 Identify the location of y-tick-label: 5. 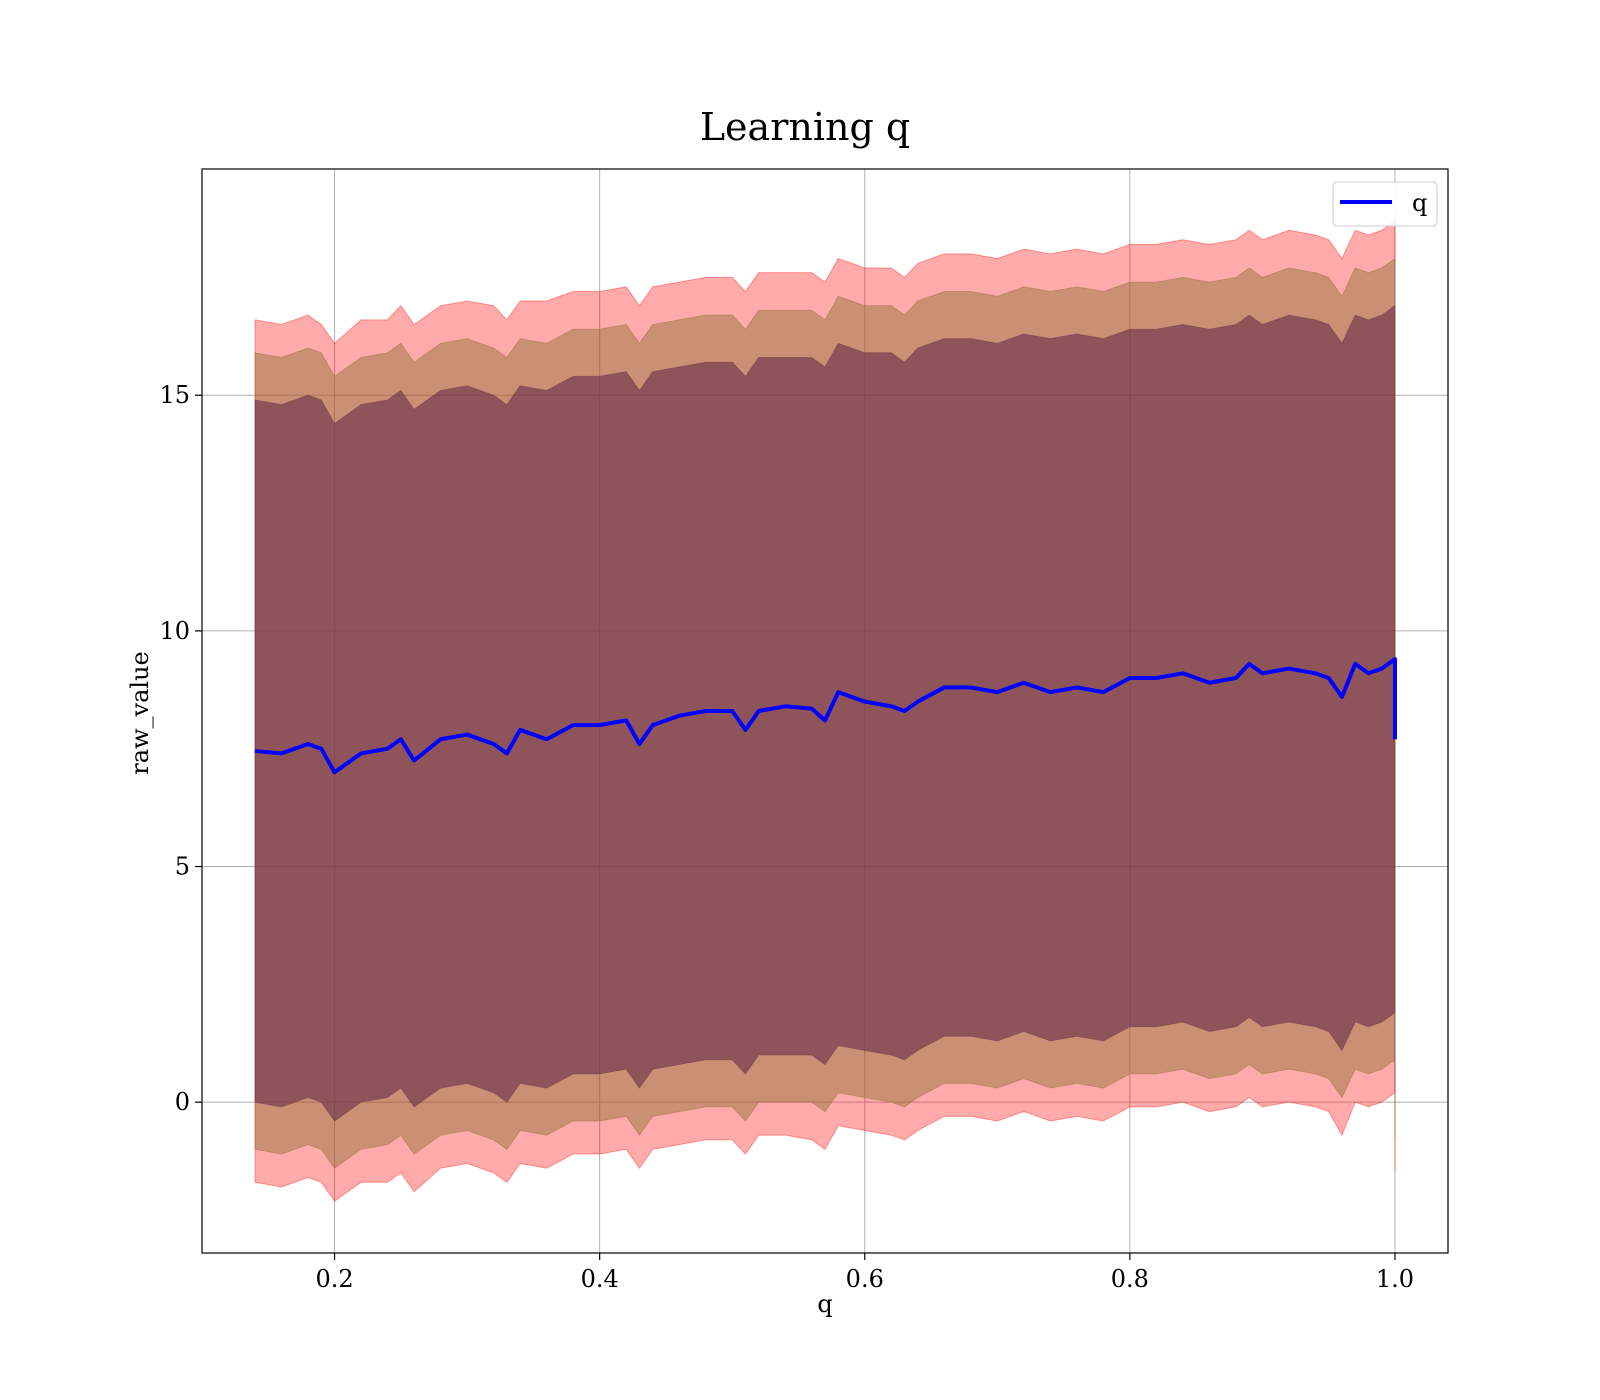
(182, 867).